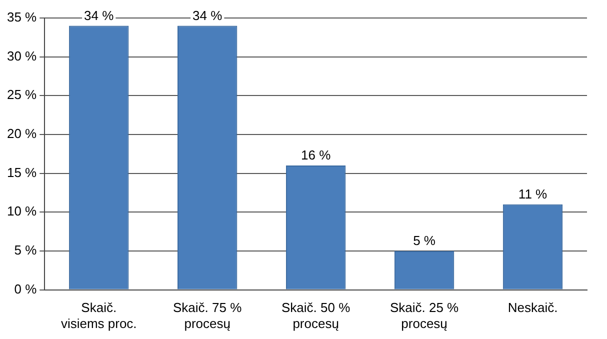  What do you see at coordinates (316, 315) in the screenshot?
I see `x-tick-label: Skaič. 50 % procesų` at bounding box center [316, 315].